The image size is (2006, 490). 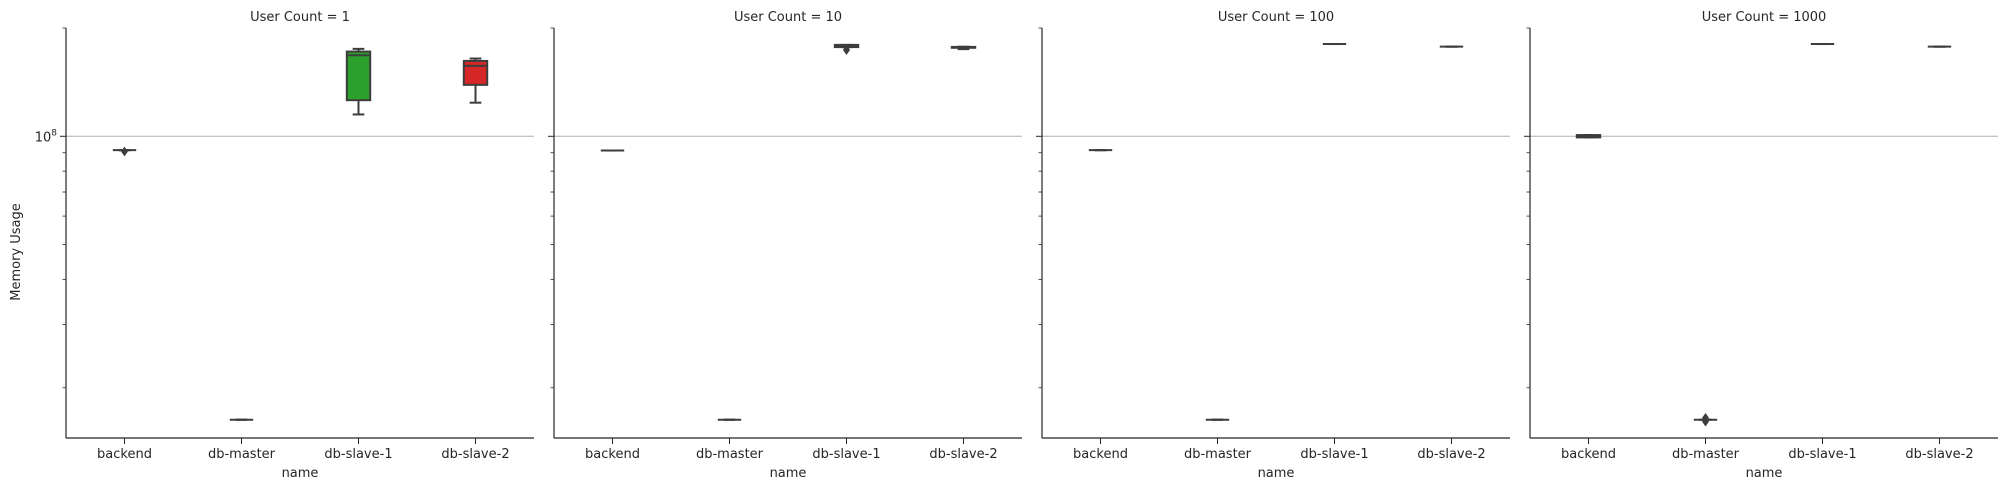 What do you see at coordinates (16, 252) in the screenshot?
I see `y-axis-label: Memory Usage` at bounding box center [16, 252].